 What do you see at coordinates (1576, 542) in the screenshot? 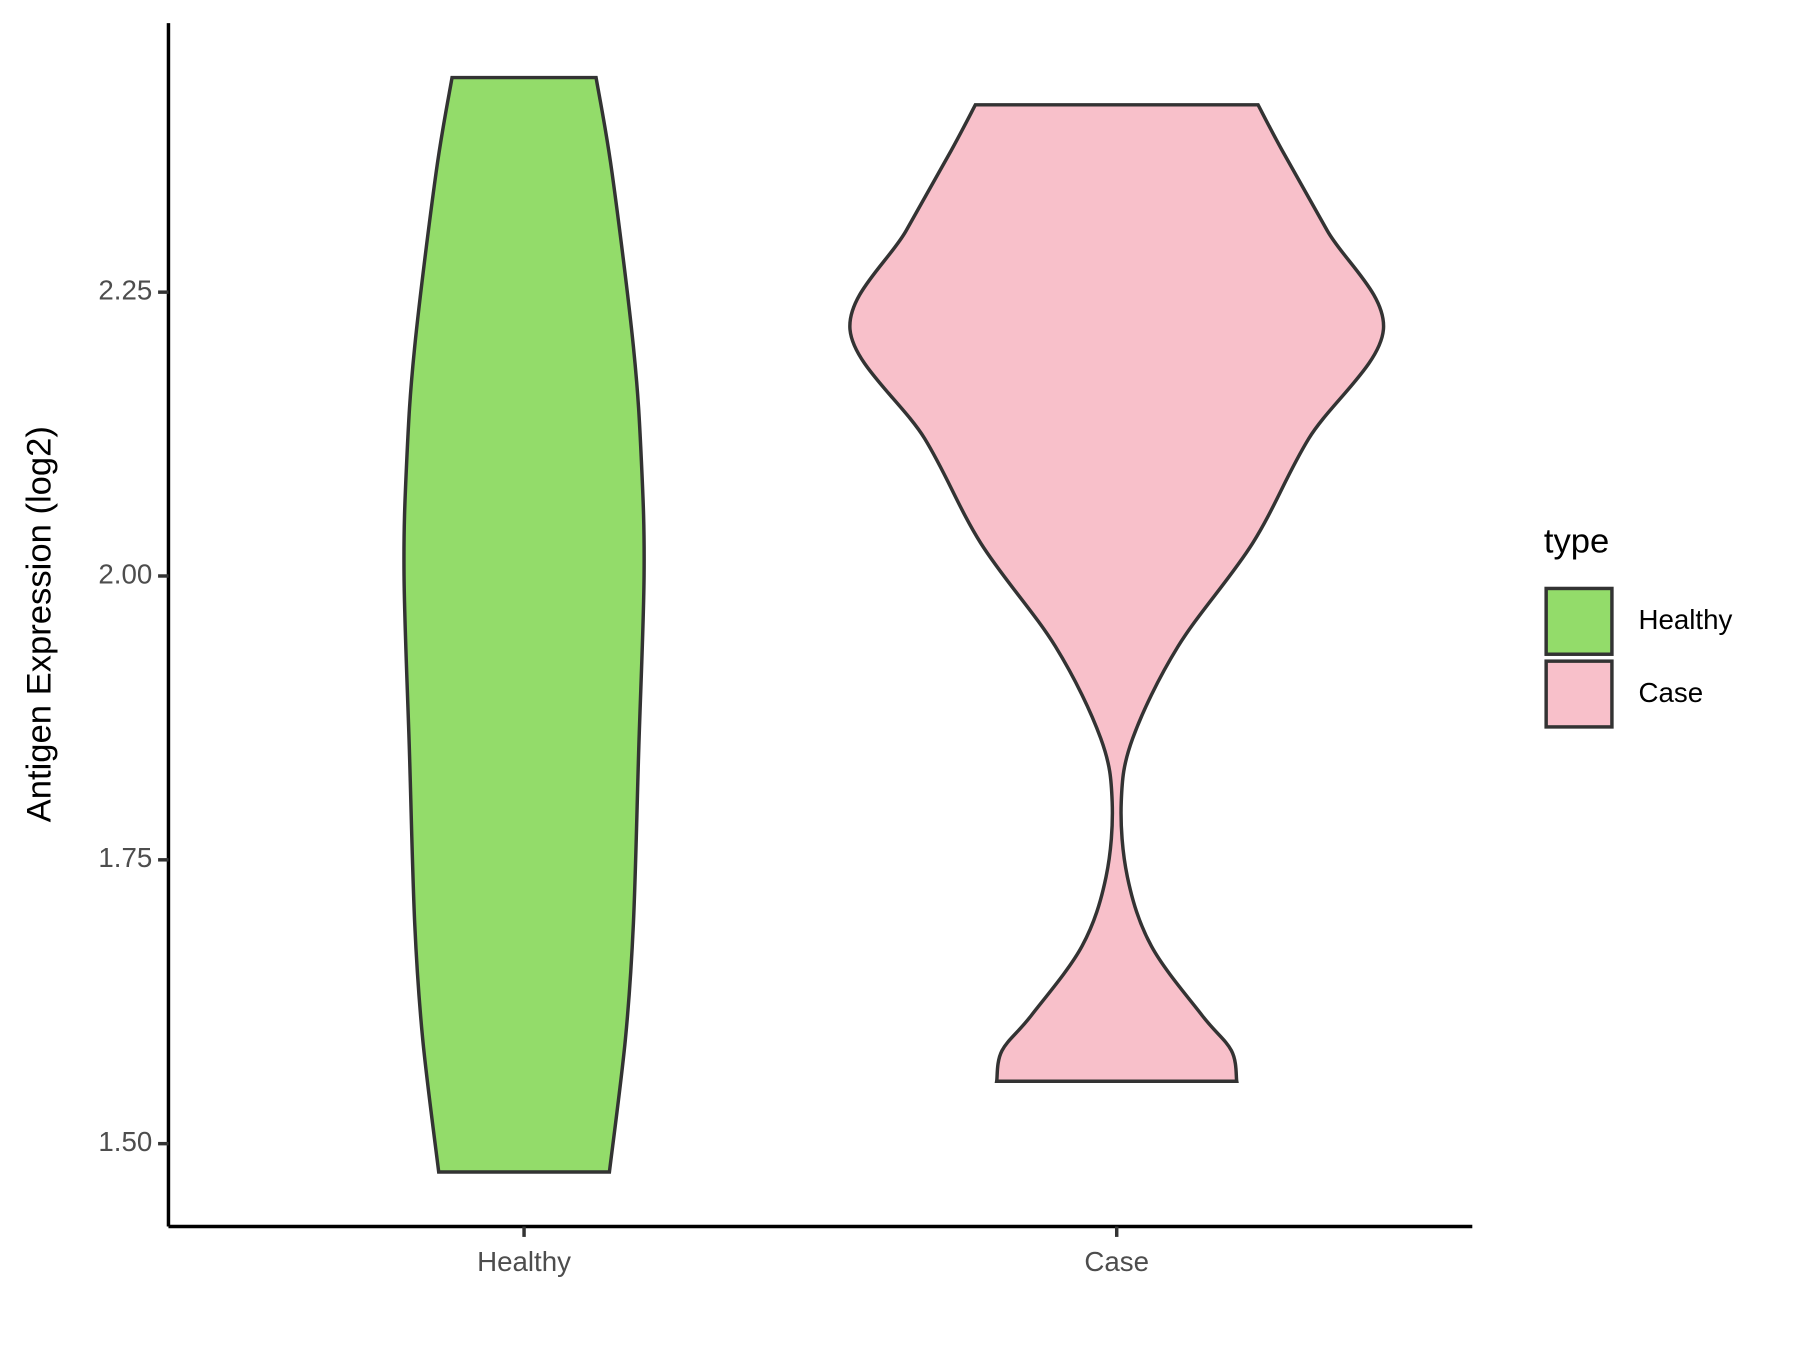
I see `legend-title: type` at bounding box center [1576, 542].